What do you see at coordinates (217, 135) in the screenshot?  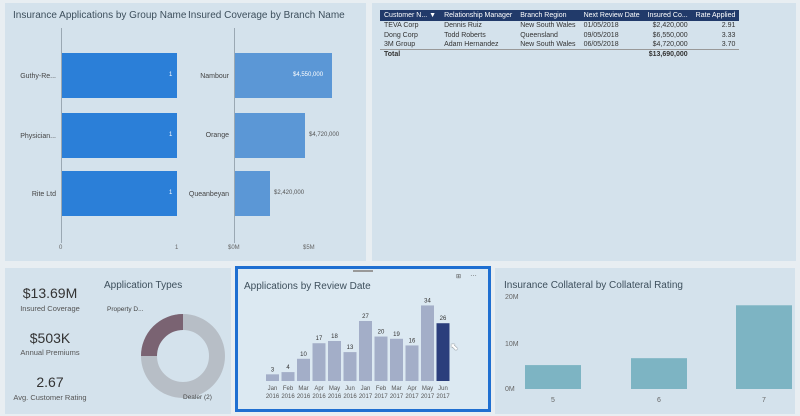 I see `branch-label: Orange` at bounding box center [217, 135].